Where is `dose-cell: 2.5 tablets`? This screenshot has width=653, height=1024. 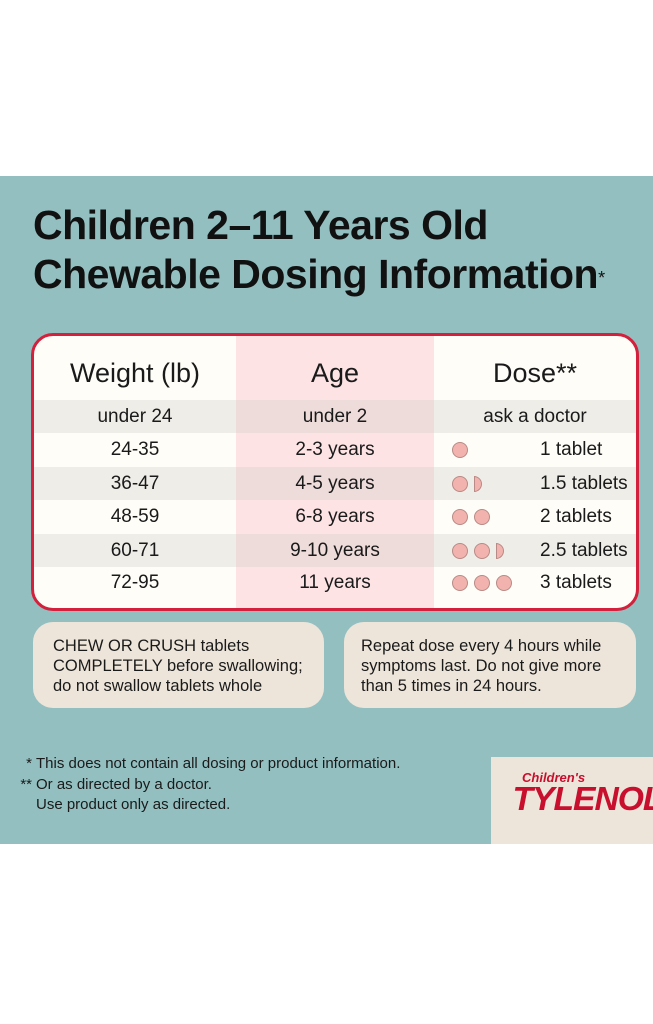
dose-cell: 2.5 tablets is located at coordinates (535, 551).